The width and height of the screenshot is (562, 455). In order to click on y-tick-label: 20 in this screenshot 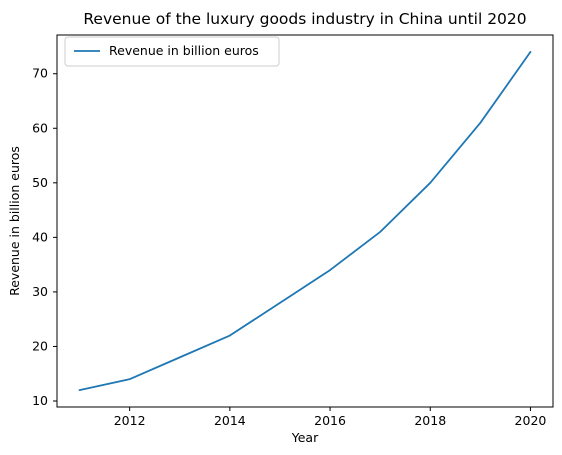, I will do `click(40, 345)`.